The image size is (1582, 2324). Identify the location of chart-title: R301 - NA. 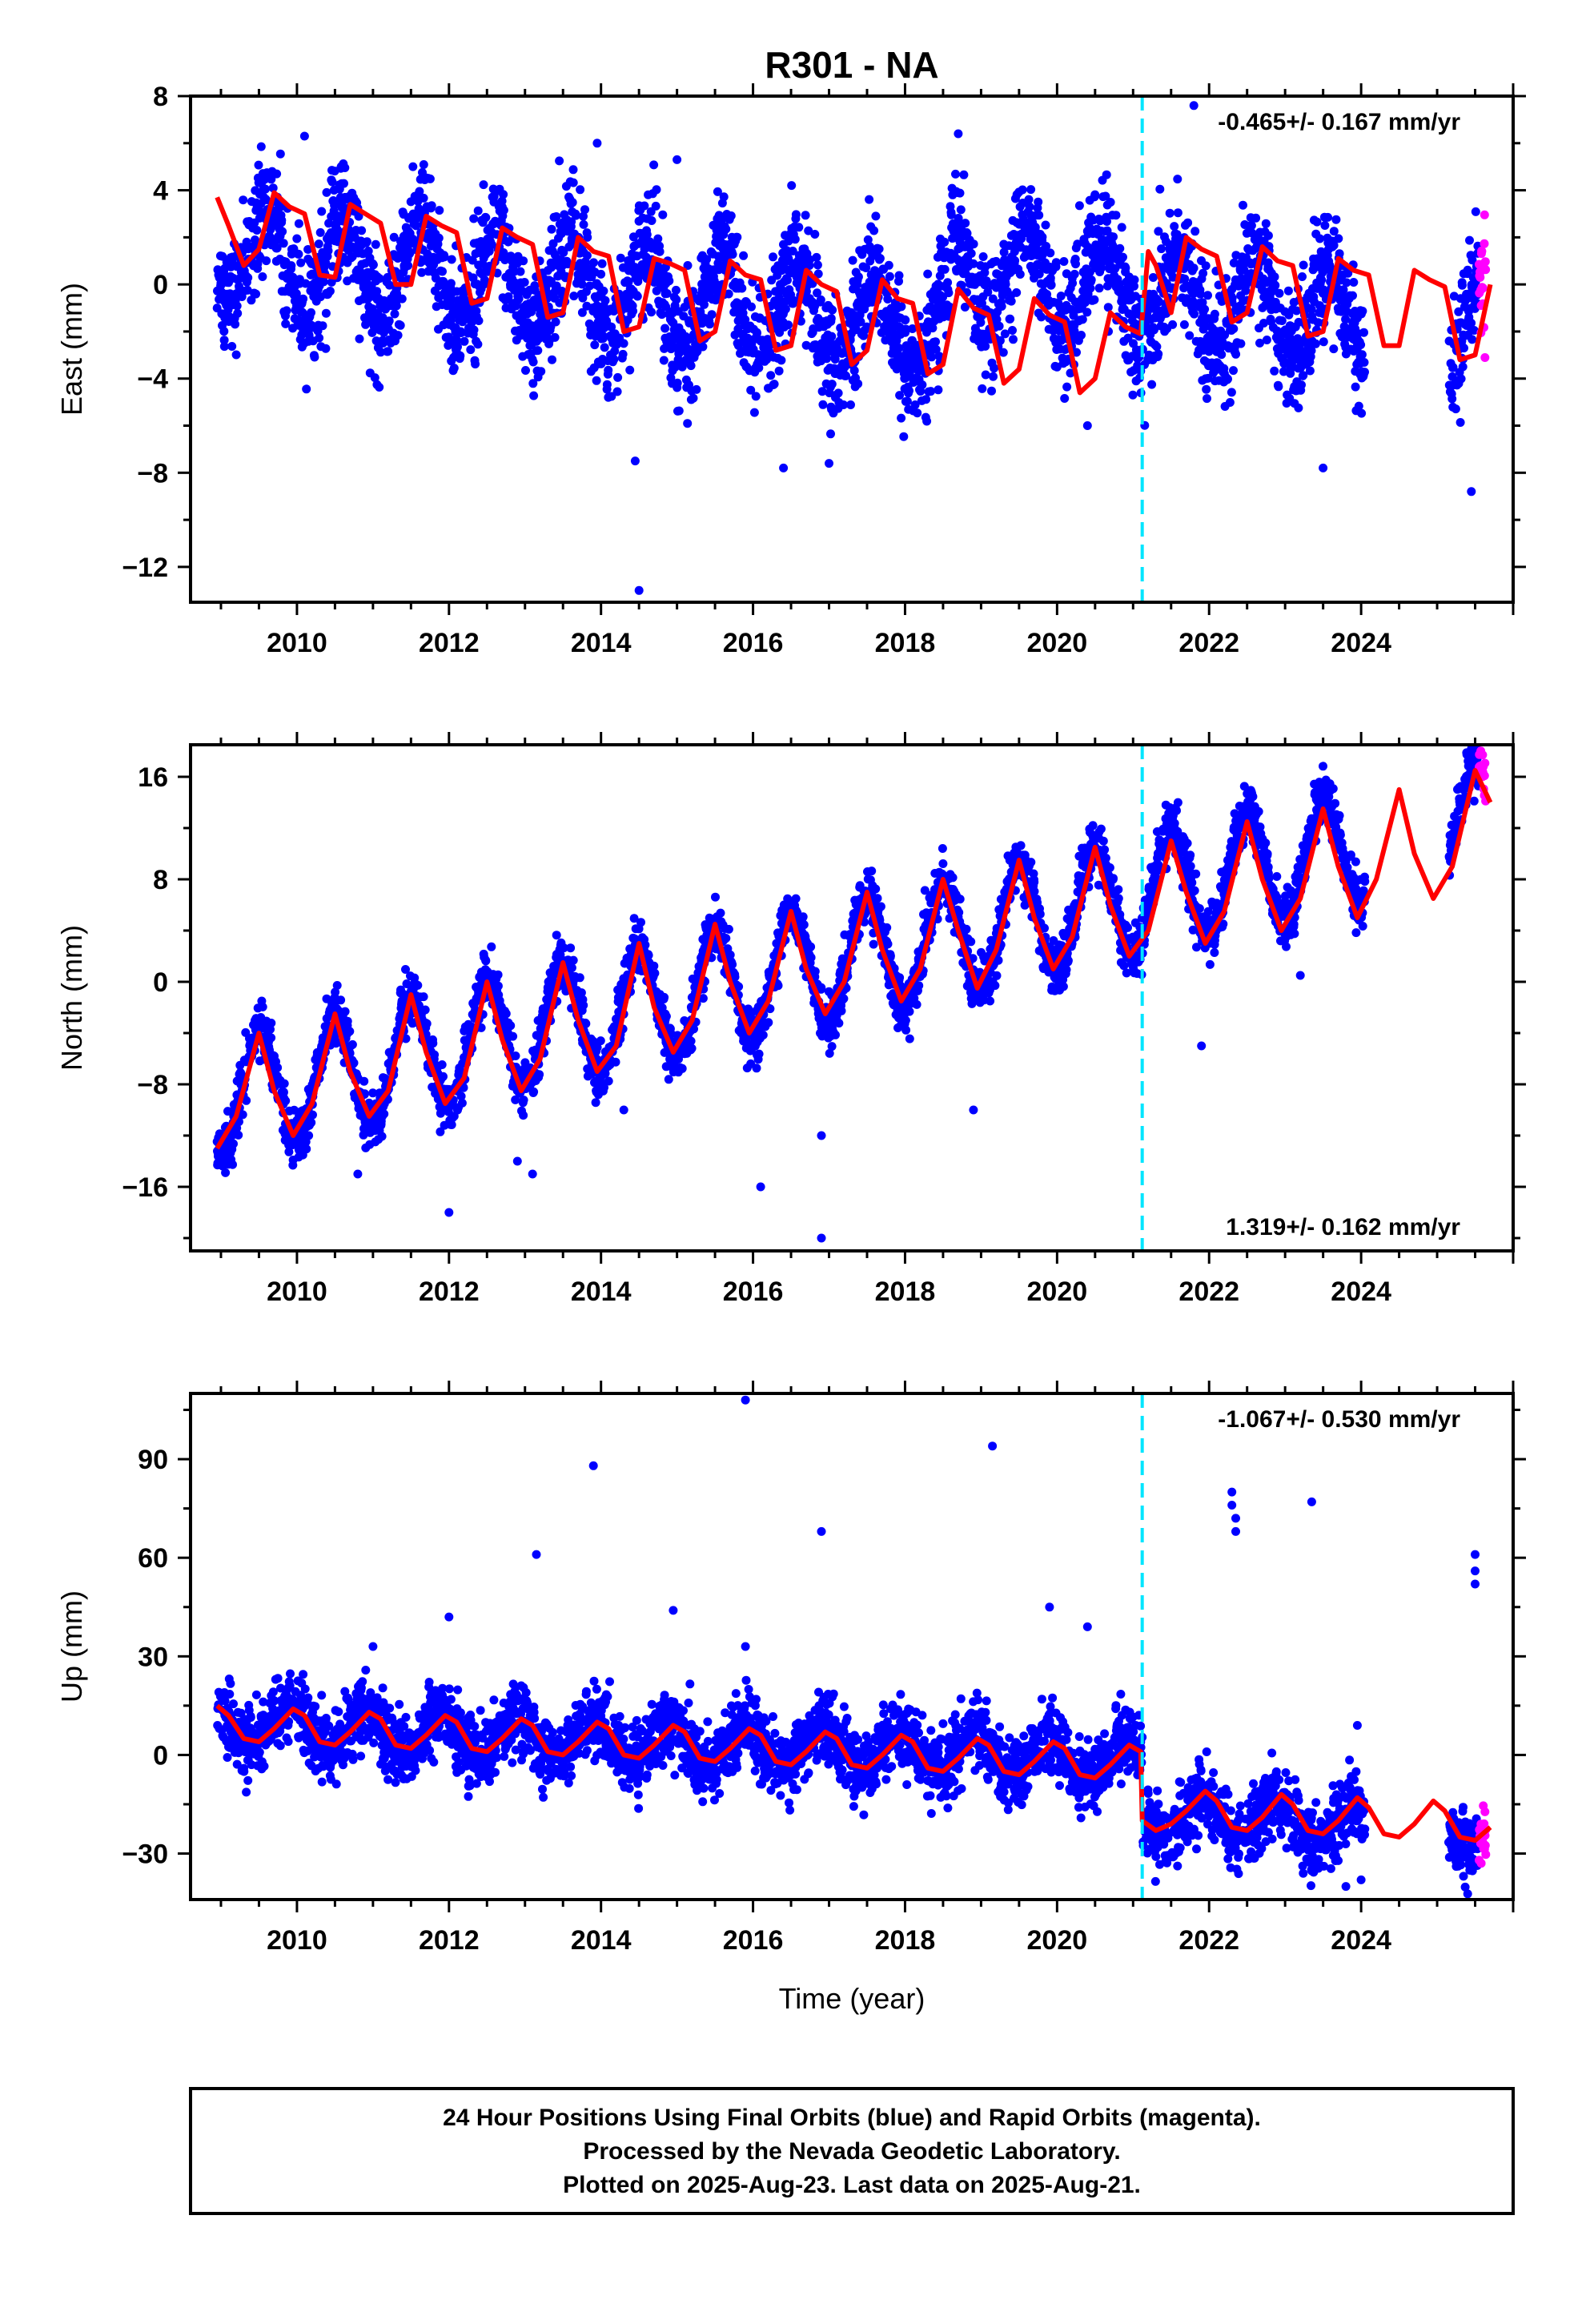
(851, 65).